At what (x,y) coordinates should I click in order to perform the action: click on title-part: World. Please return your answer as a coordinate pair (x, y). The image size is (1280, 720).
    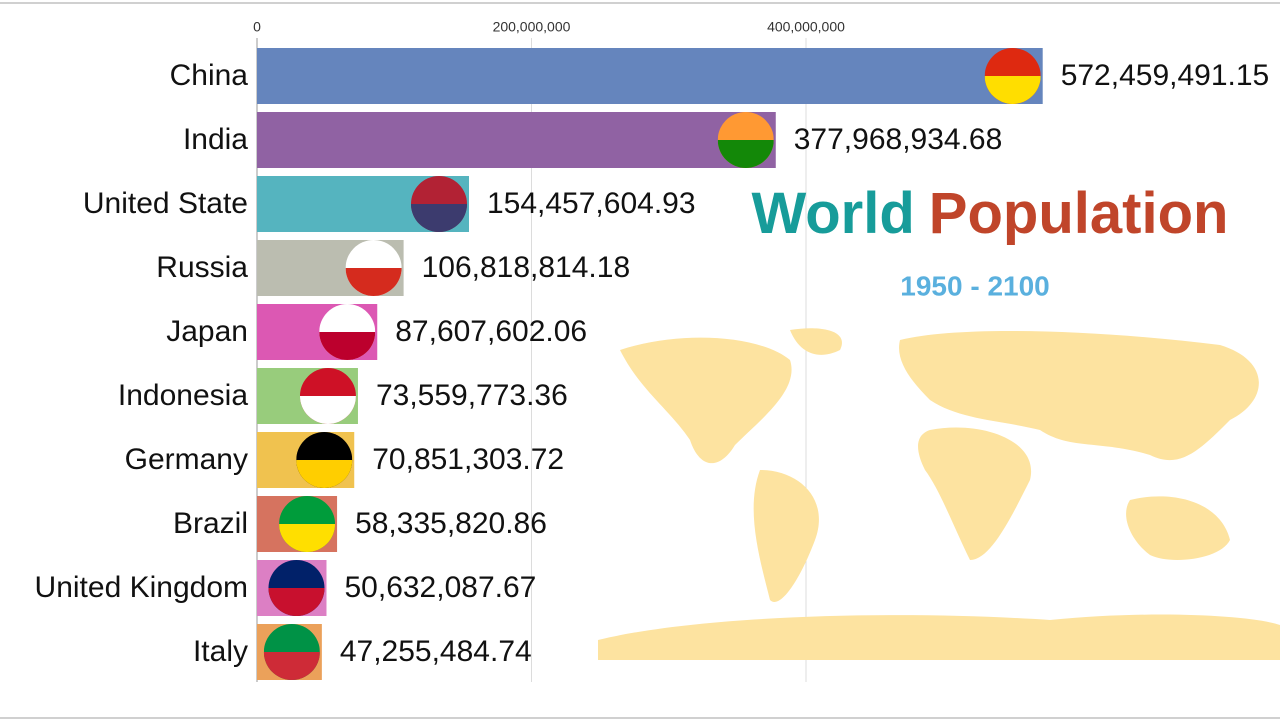
    Looking at the image, I should click on (833, 213).